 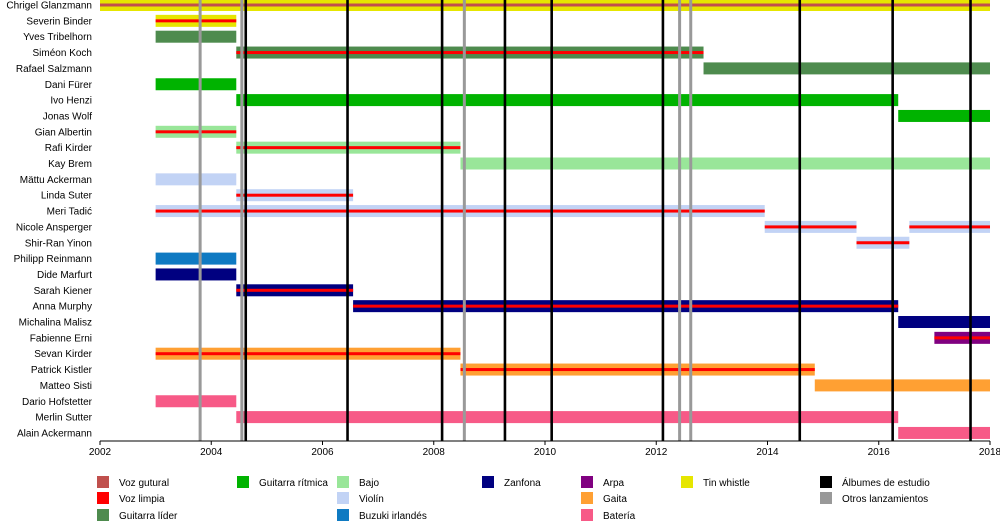 What do you see at coordinates (142, 499) in the screenshot?
I see `legend-label: Voz limpia` at bounding box center [142, 499].